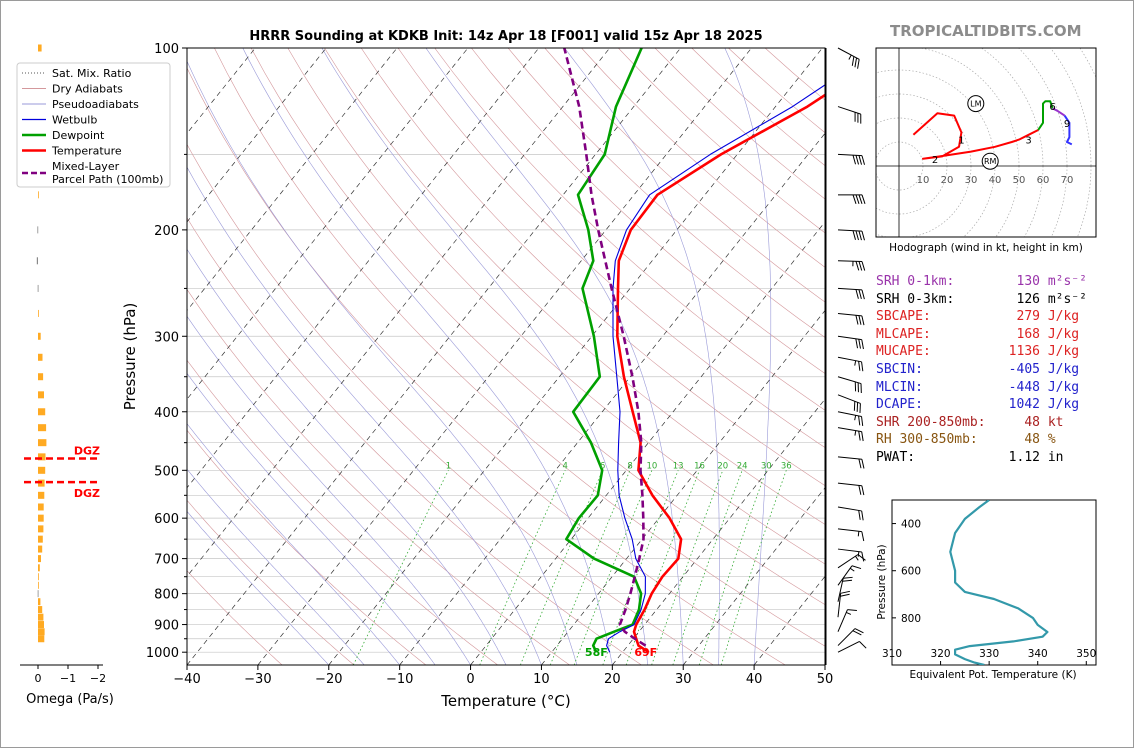 The width and height of the screenshot is (1134, 748). I want to click on series-temperature, so click(720, 373).